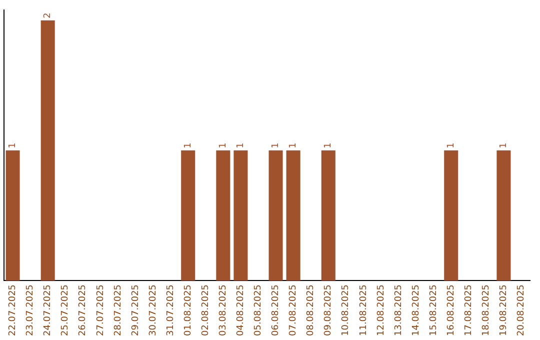 The width and height of the screenshot is (540, 340). What do you see at coordinates (504, 310) in the screenshot?
I see `x-tick-label: 19.08.2025` at bounding box center [504, 310].